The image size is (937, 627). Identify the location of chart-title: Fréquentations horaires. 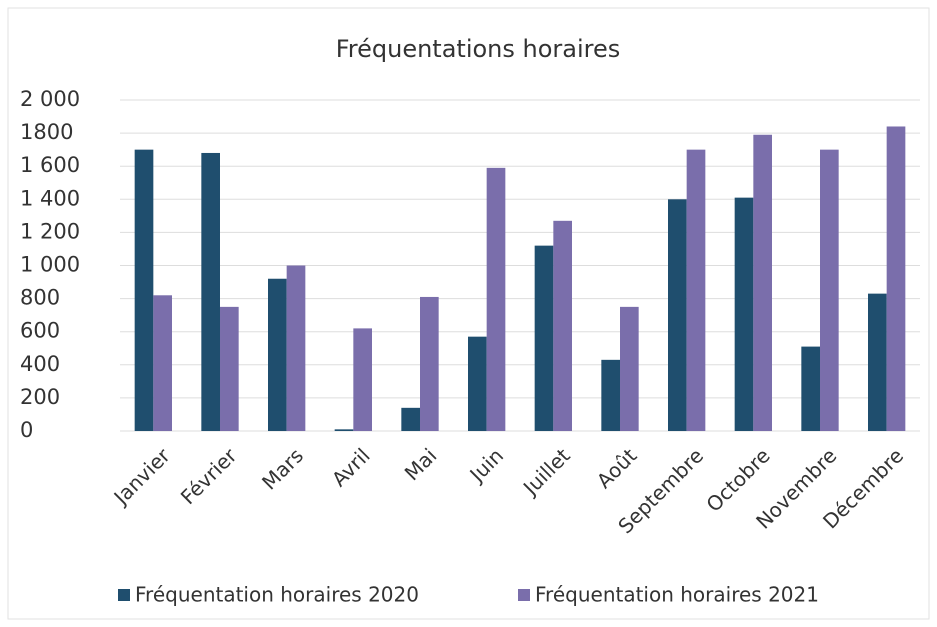
(478, 49).